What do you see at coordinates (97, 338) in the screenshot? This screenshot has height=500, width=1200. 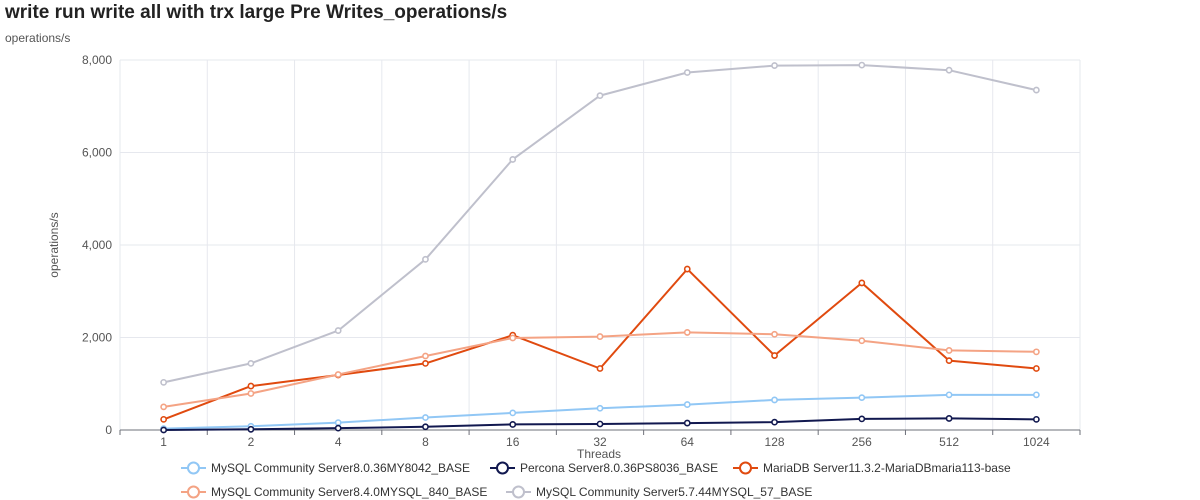 I see `y-tick-label: 2,000` at bounding box center [97, 338].